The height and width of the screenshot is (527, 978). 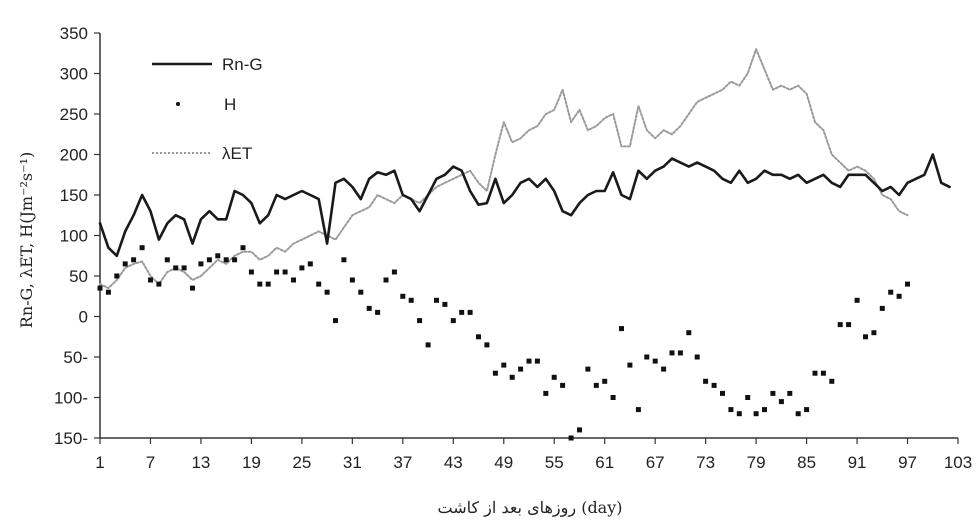 What do you see at coordinates (554, 462) in the screenshot?
I see `x-tick-label: 55` at bounding box center [554, 462].